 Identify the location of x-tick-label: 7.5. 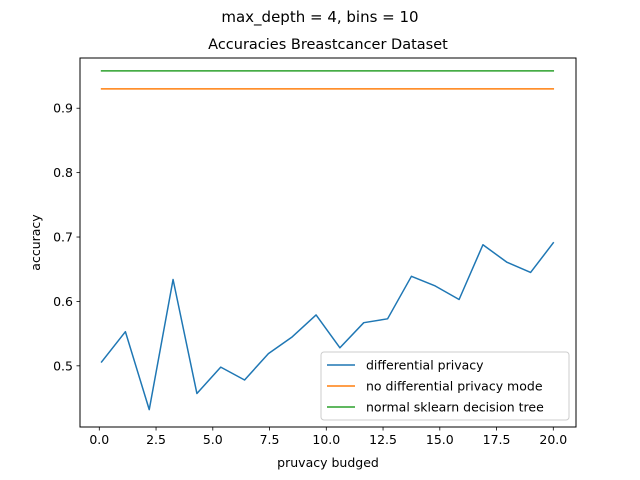
(270, 439).